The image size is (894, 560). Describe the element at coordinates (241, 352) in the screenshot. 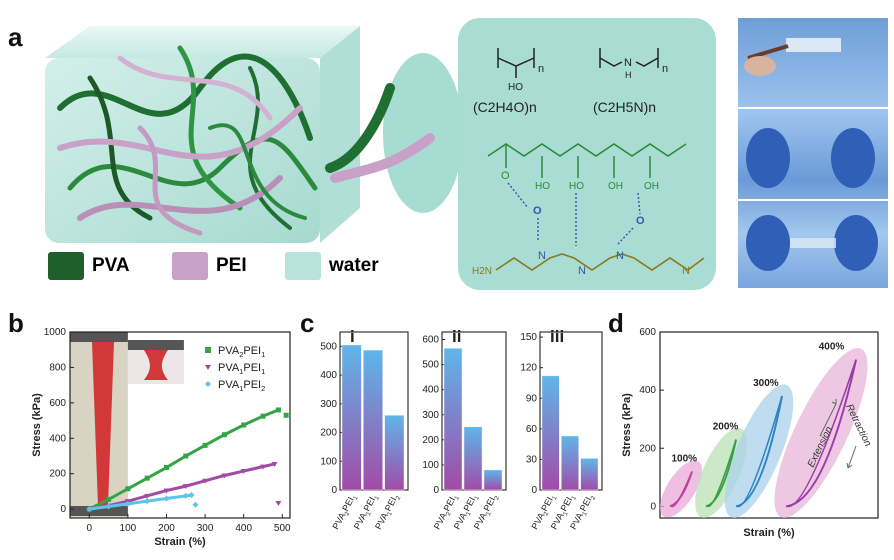

I see `legend-label-PVA2PEI1: PVA2PEI1` at that location.